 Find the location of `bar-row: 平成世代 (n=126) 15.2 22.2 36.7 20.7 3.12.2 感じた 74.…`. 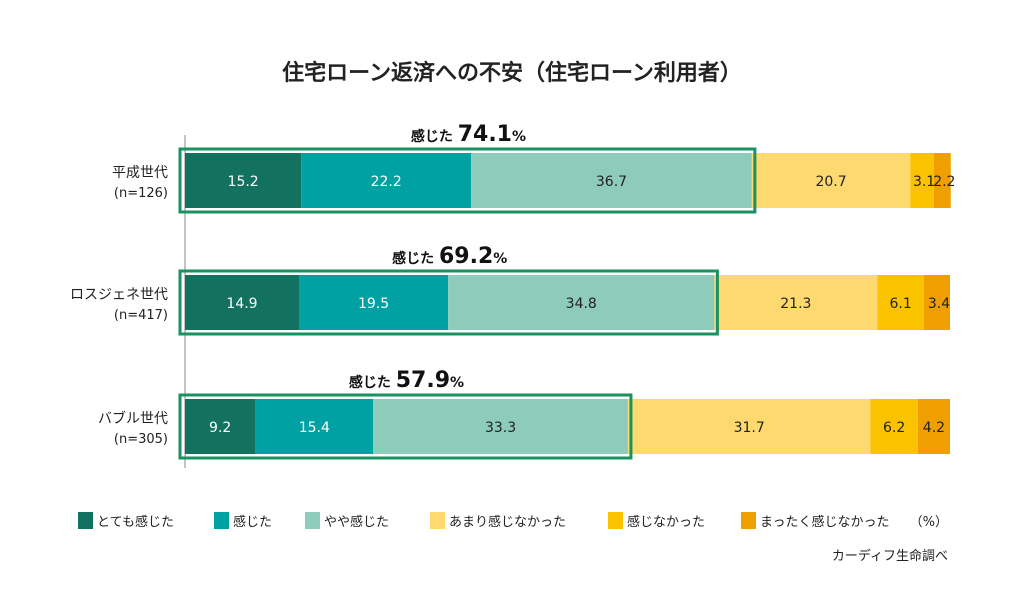

bar-row: 平成世代 (n=126) 15.2 22.2 36.7 20.7 3.12.2 感じた 74.… is located at coordinates (533, 168).